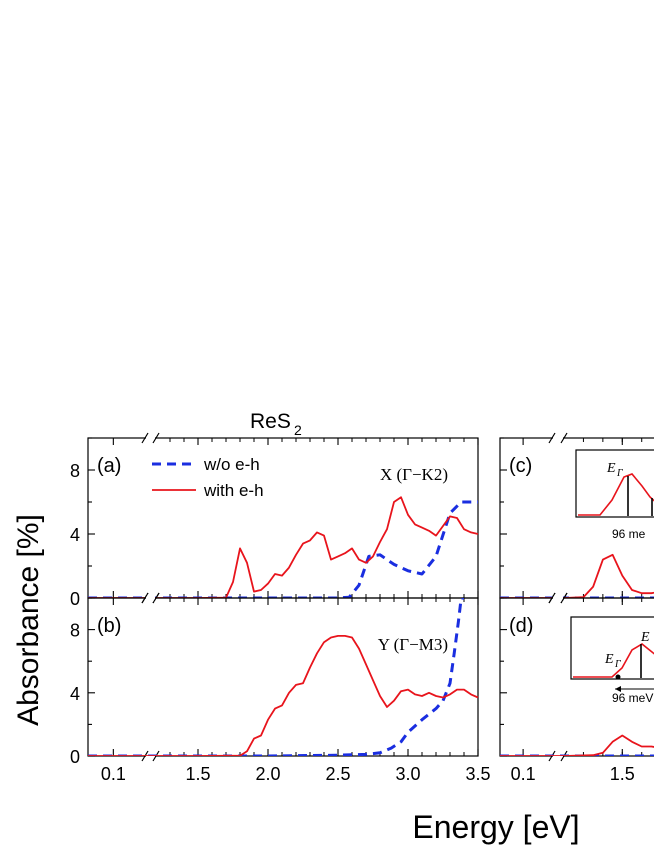 Image resolution: width=654 pixels, height=846 pixels. What do you see at coordinates (632, 698) in the screenshot?
I see `inset-measure: 96 meV` at bounding box center [632, 698].